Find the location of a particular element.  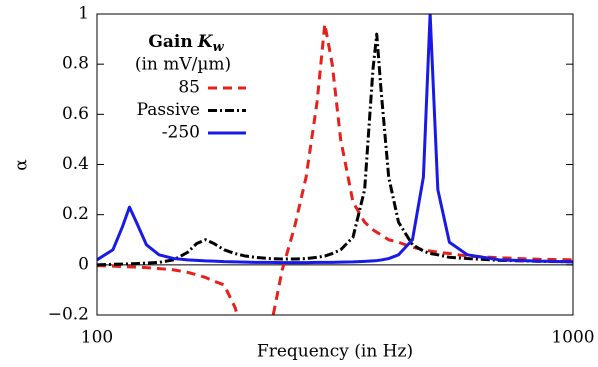

x-tick-label: 1000 is located at coordinates (572, 338).